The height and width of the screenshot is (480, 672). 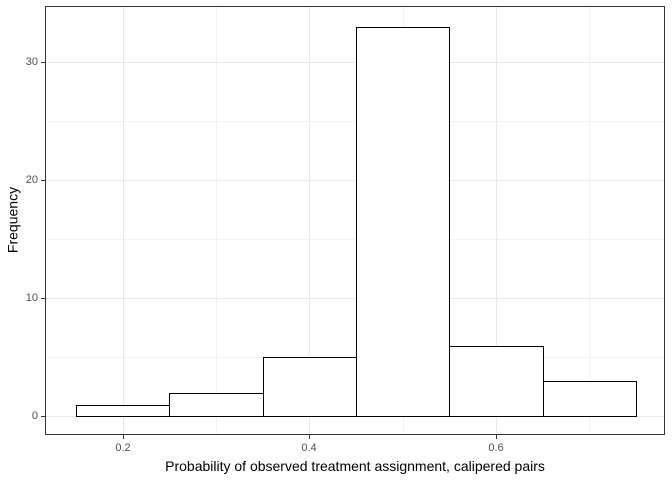 What do you see at coordinates (12, 220) in the screenshot?
I see `y-axis-title: Frequency` at bounding box center [12, 220].